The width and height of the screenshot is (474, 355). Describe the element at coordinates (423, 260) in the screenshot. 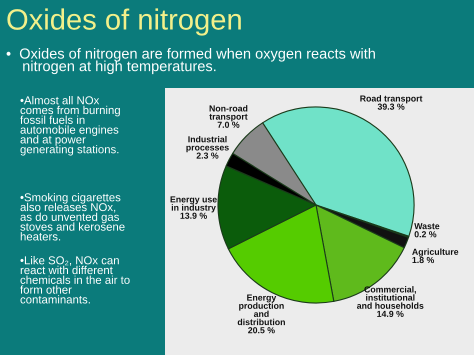

I see `data-label: 1.8 %` at that location.